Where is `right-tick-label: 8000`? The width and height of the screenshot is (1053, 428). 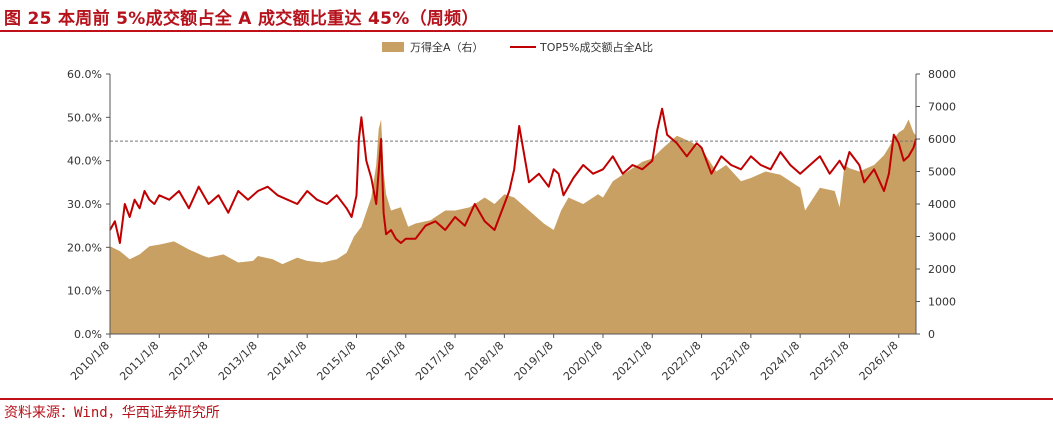
right-tick-label: 8000 is located at coordinates (942, 74).